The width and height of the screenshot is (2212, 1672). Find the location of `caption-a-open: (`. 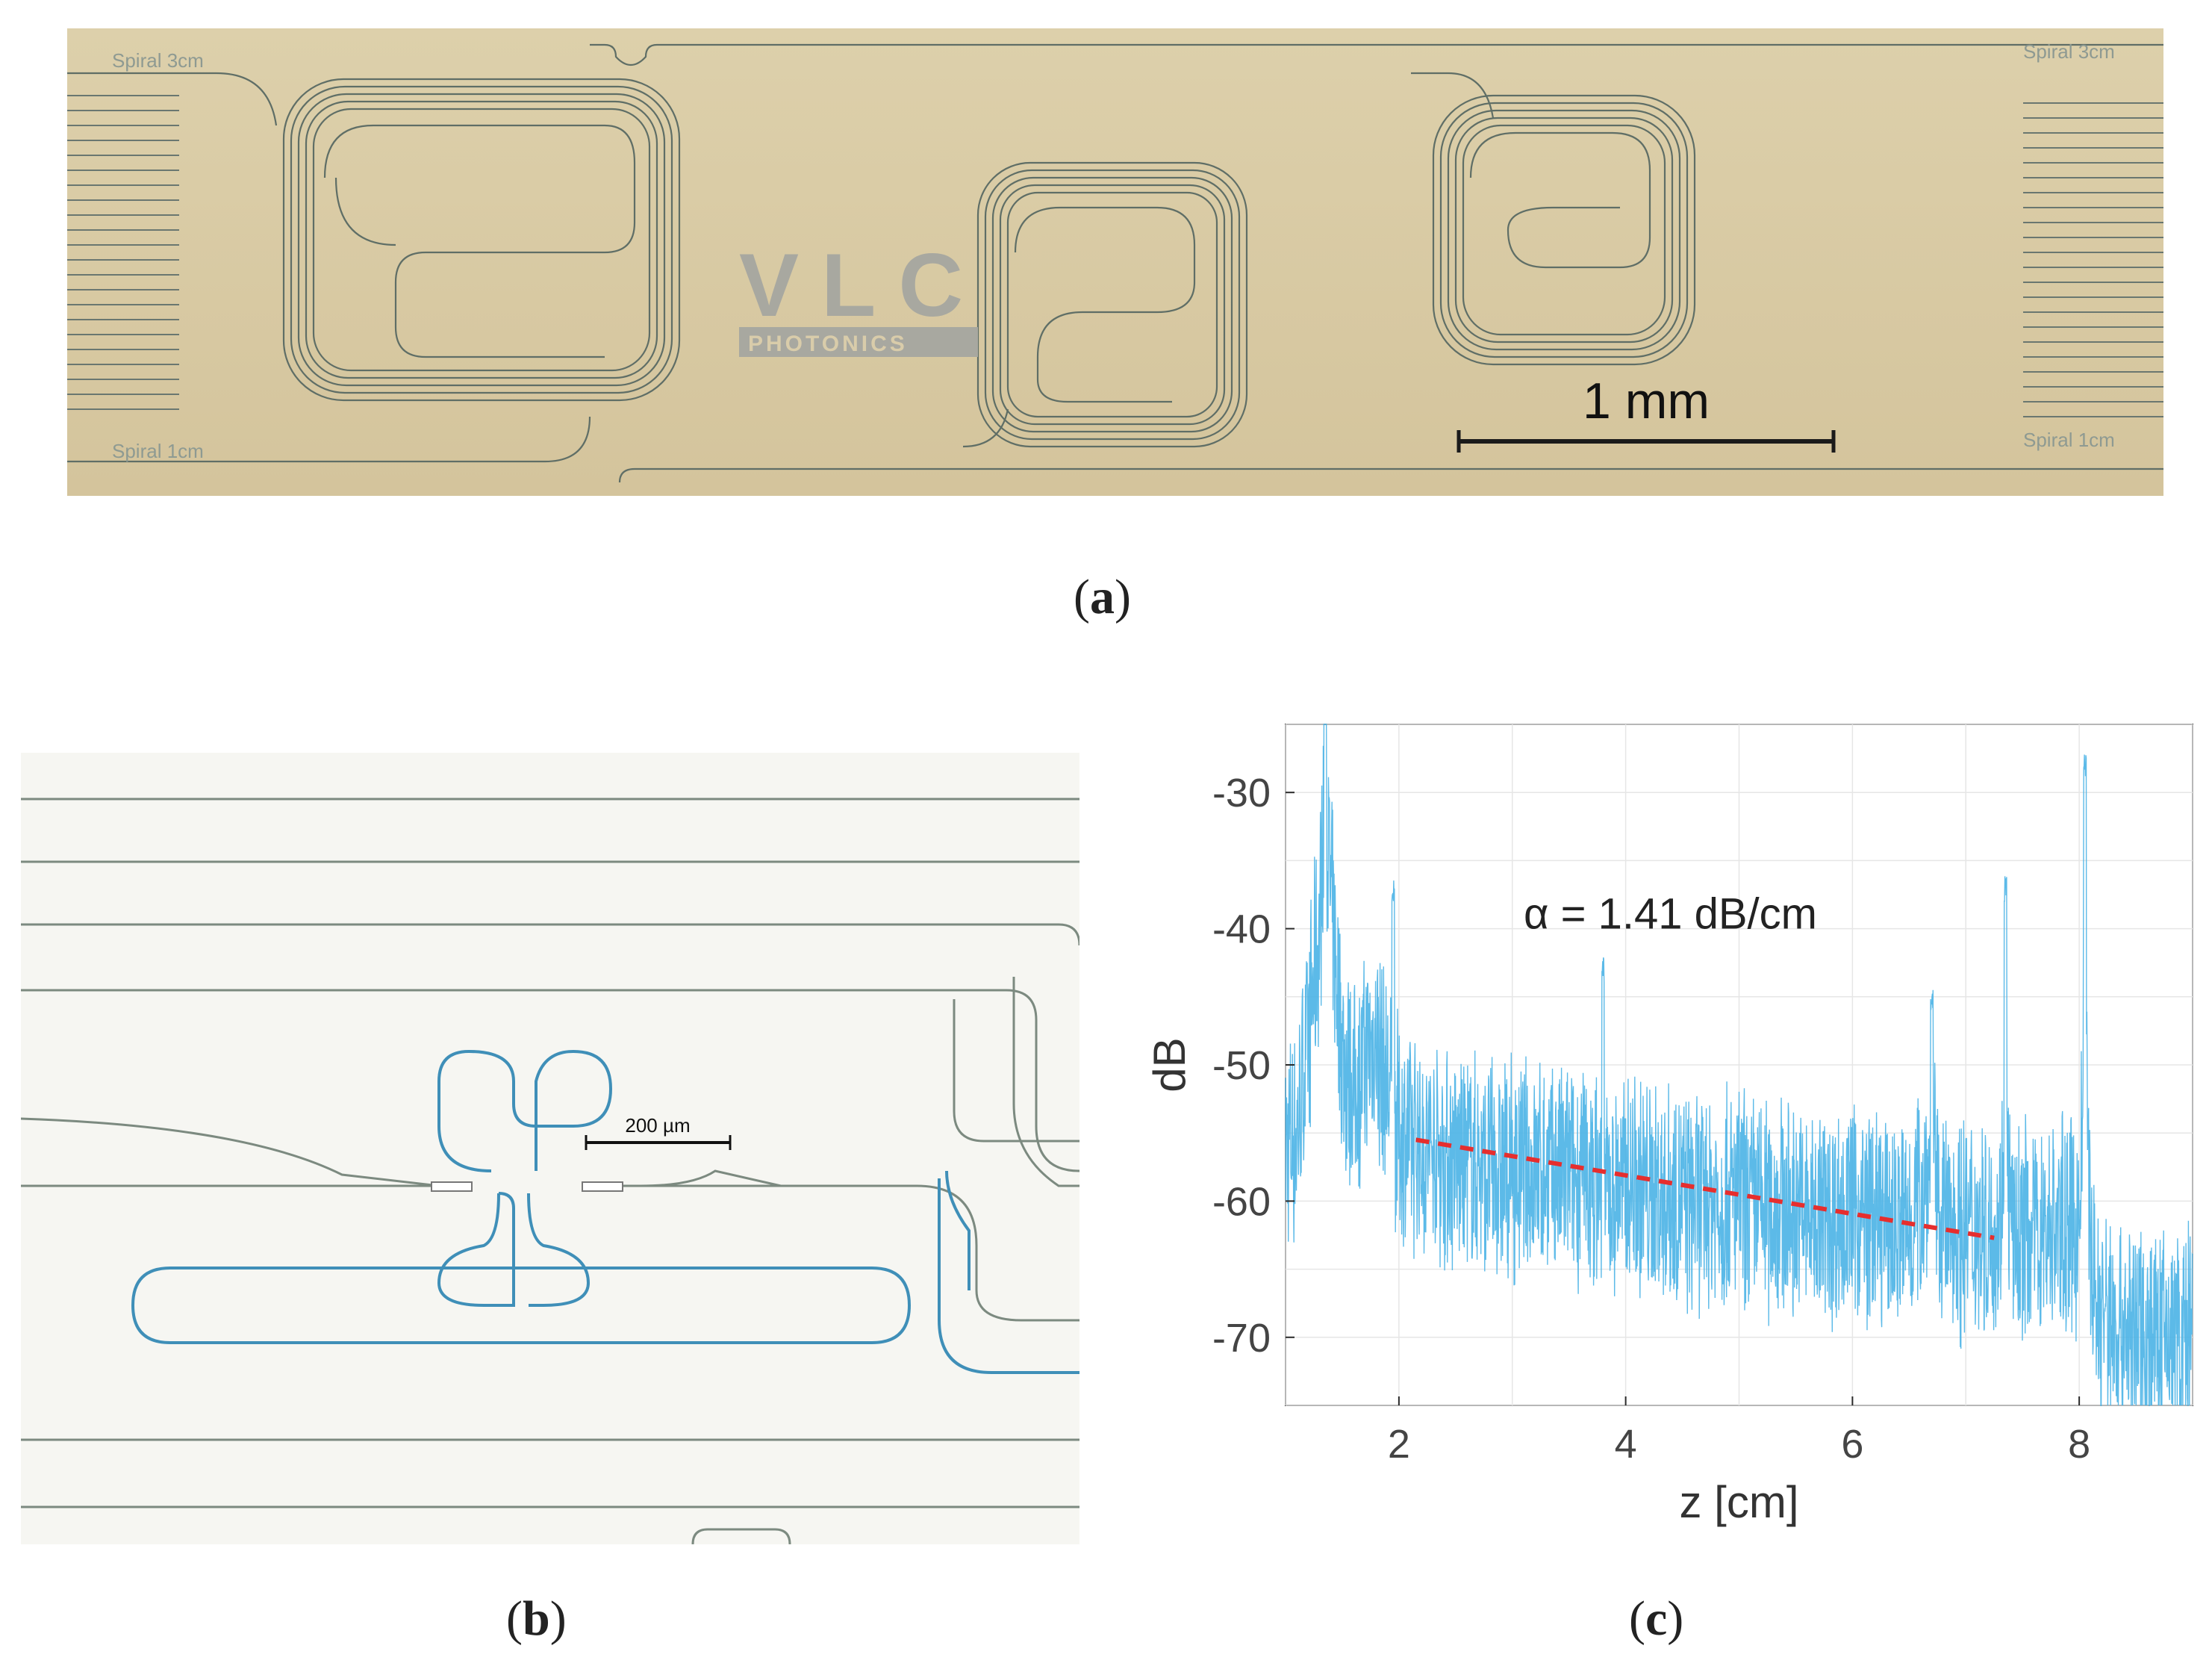

caption-a-open: ( is located at coordinates (1082, 597).